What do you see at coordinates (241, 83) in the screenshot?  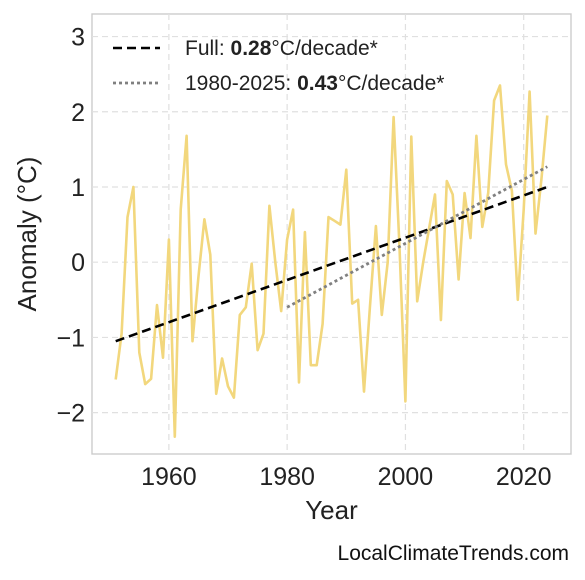 I see `legend-prefix: 1980-2025:` at bounding box center [241, 83].